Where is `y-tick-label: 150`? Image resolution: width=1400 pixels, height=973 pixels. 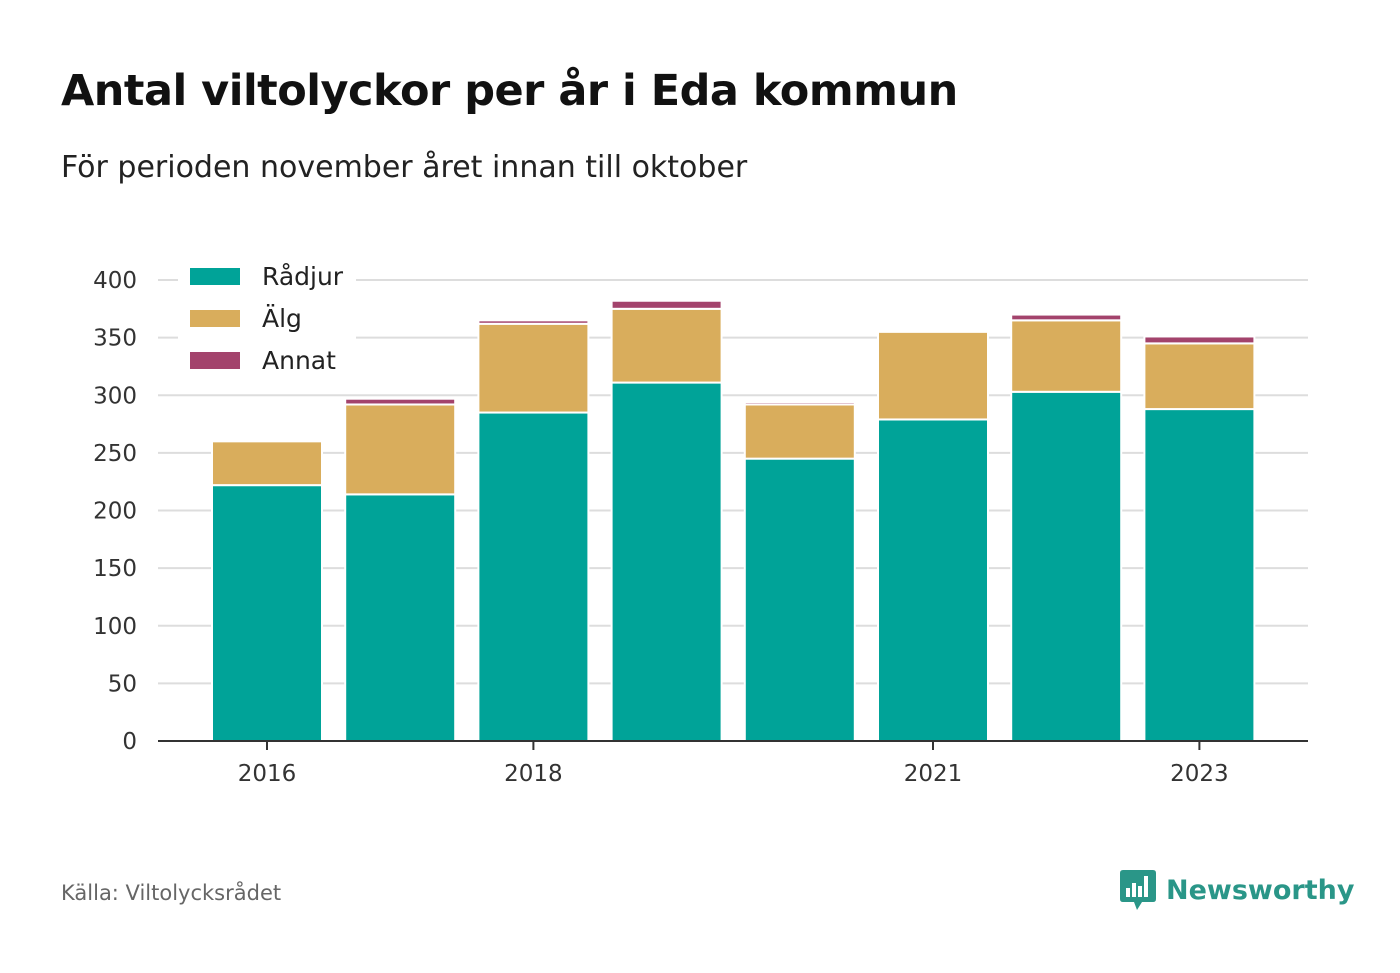 y-tick-label: 150 is located at coordinates (115, 569).